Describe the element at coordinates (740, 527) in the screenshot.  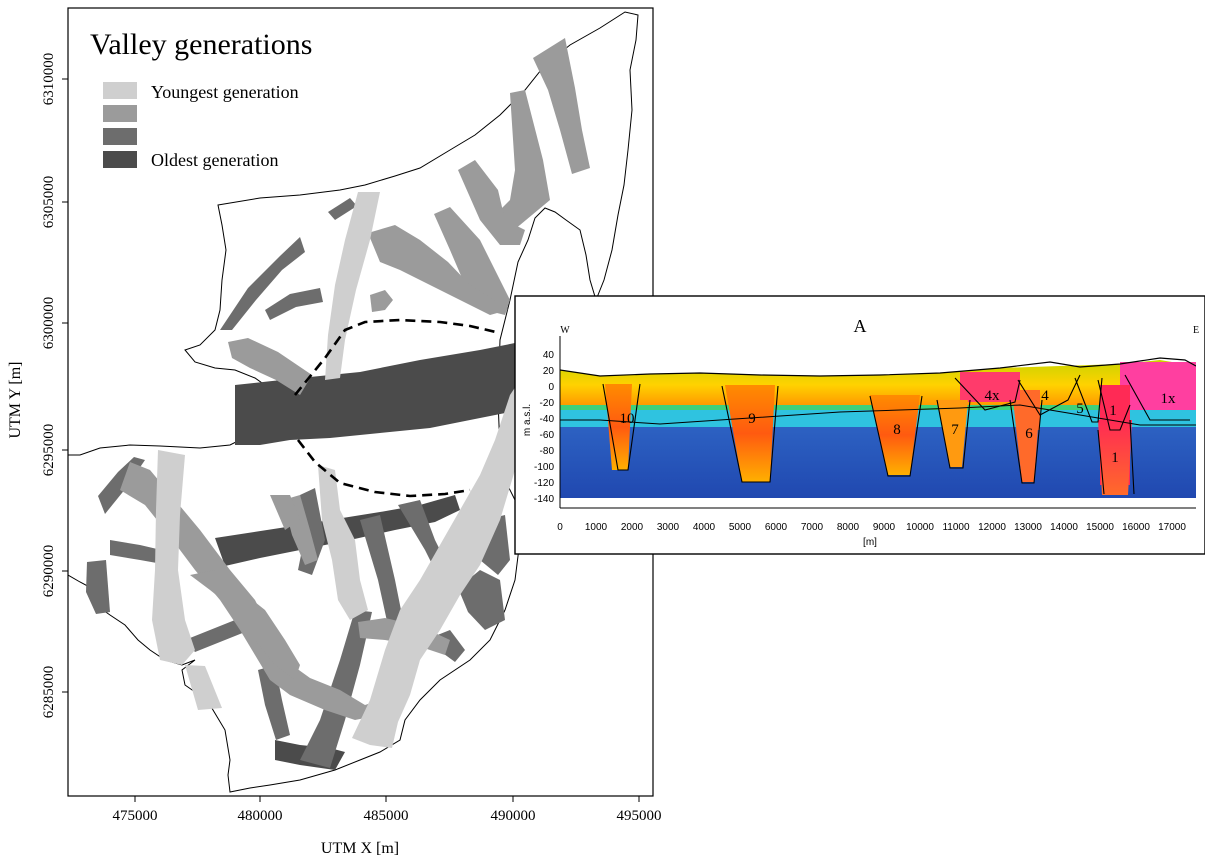
I see `profile-x-tick: 5000` at that location.